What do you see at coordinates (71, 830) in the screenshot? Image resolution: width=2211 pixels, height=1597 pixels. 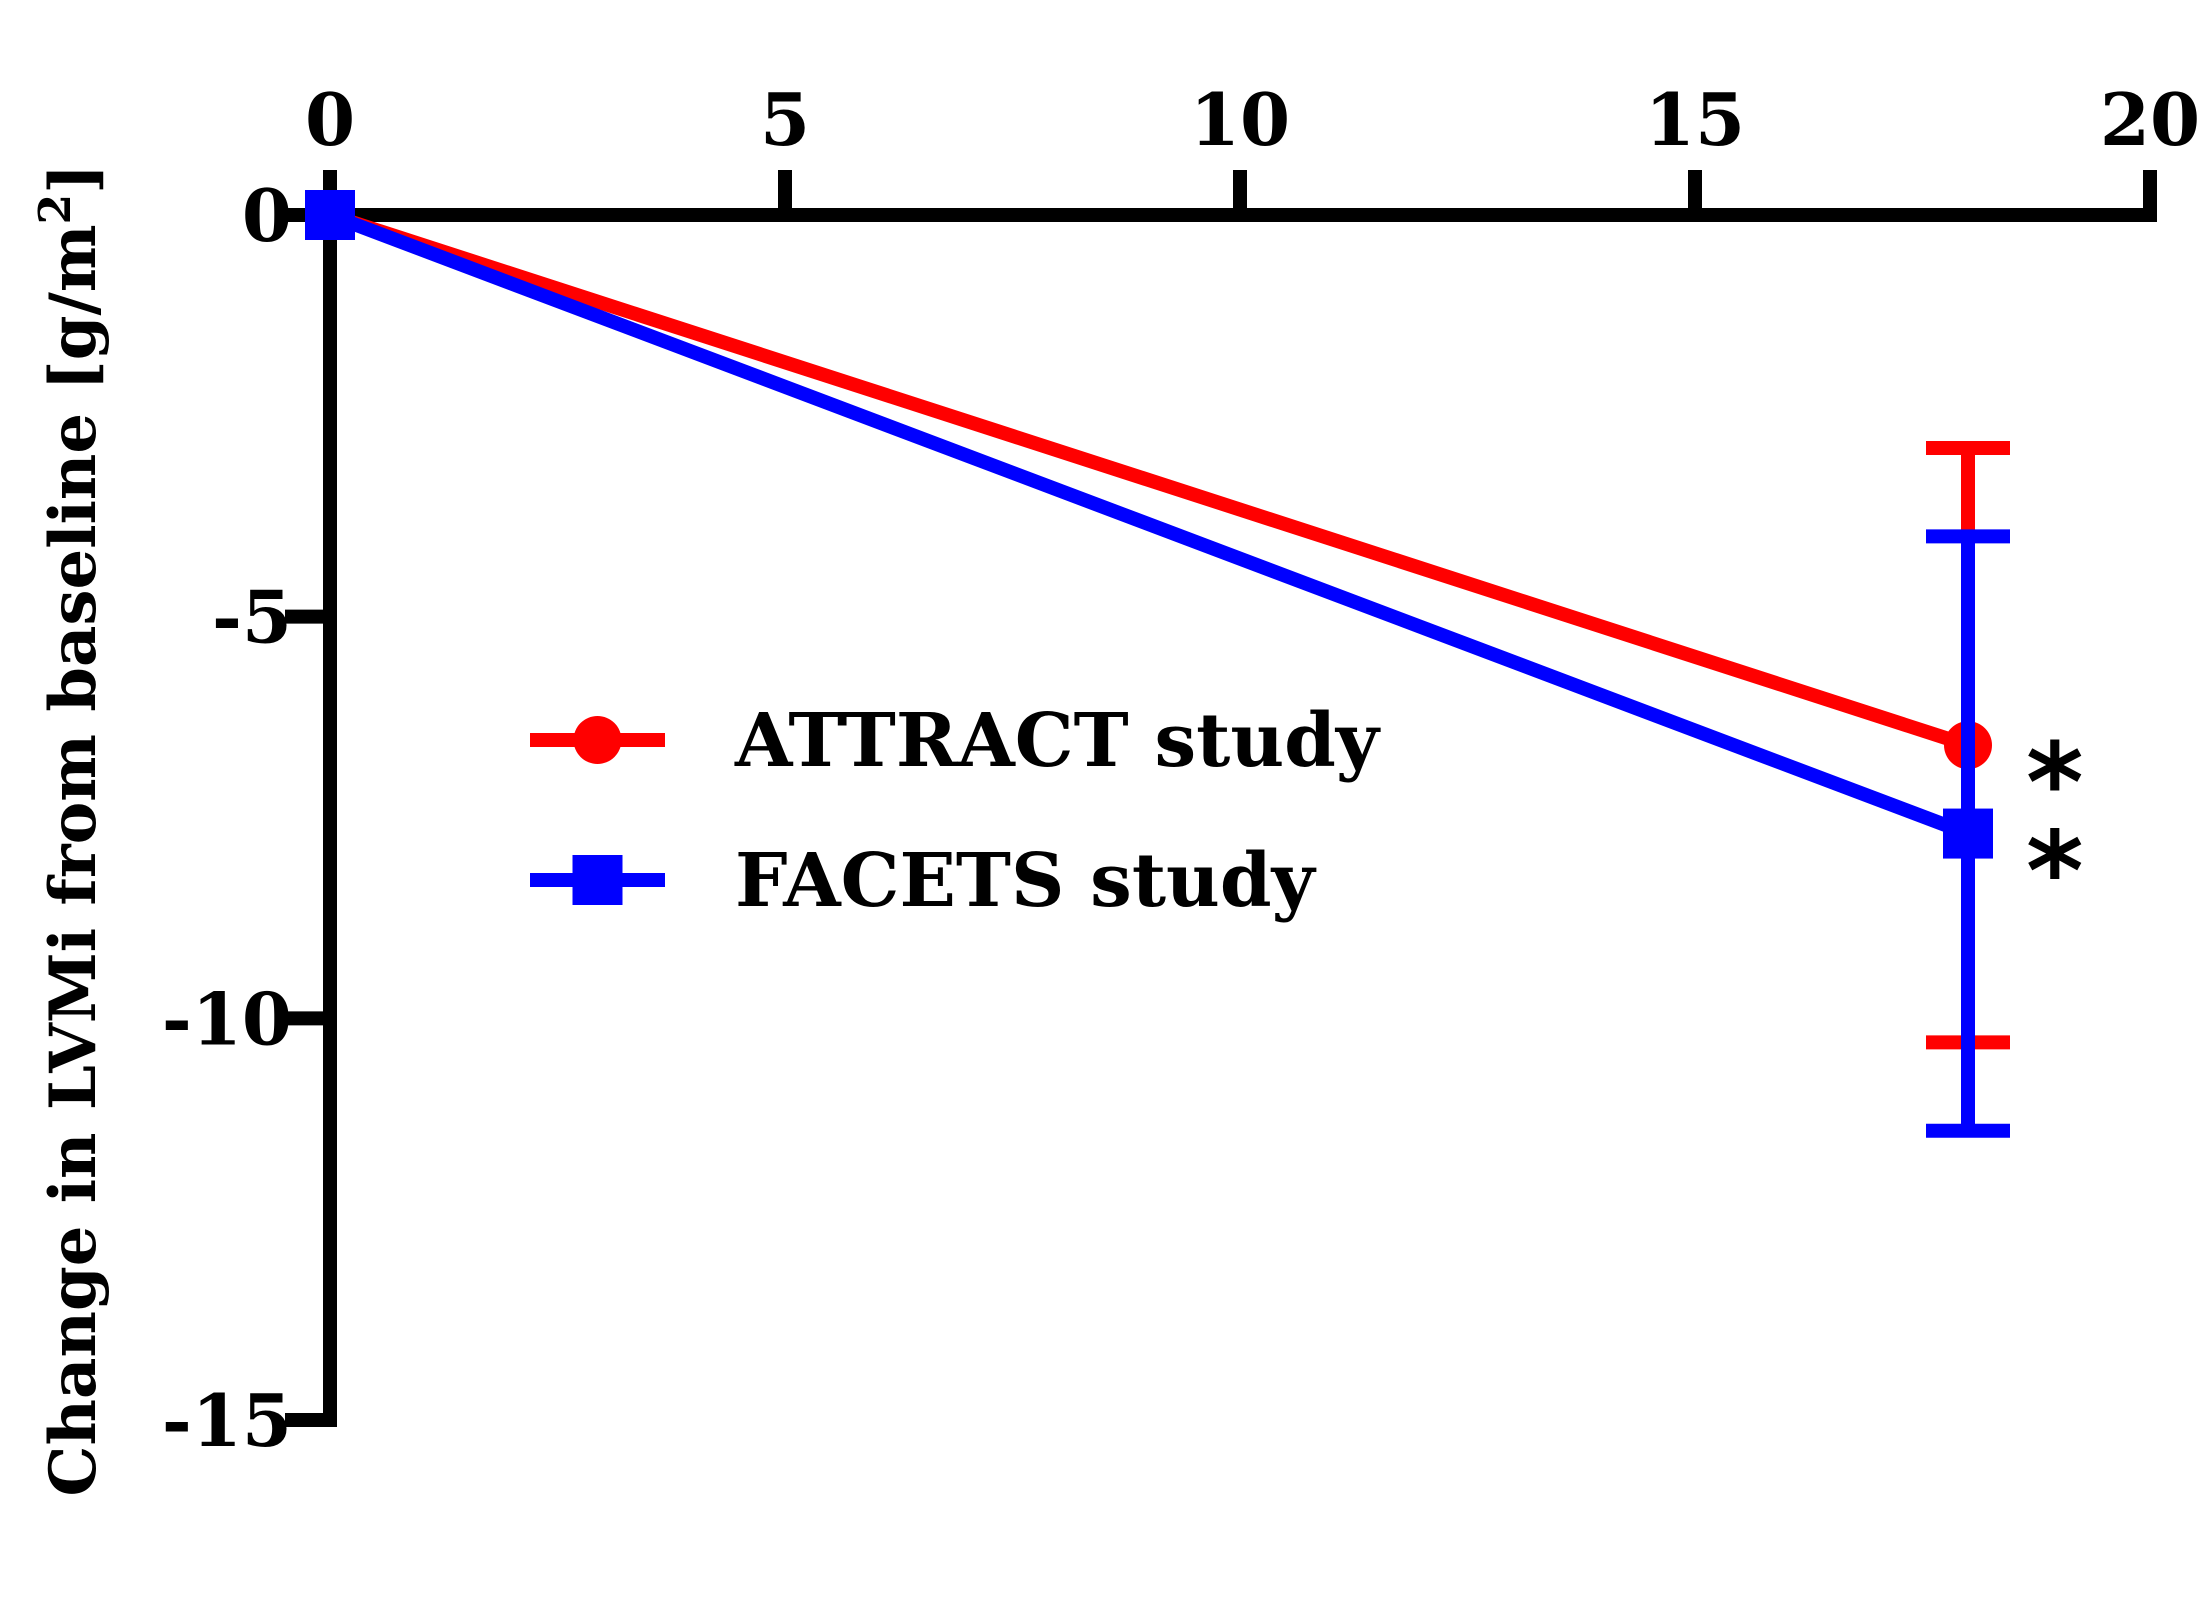 I see `y-axis-label: Change in LVMi from baseline [g/m2]` at bounding box center [71, 830].